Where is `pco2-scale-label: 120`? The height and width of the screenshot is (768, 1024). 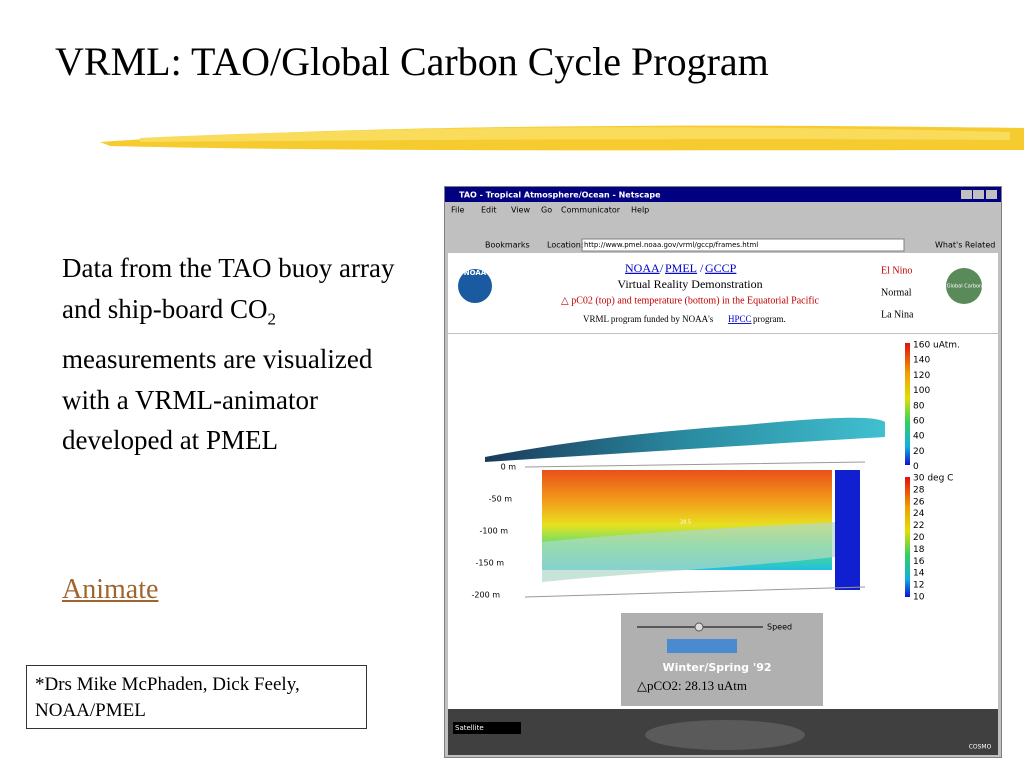 pco2-scale-label: 120 is located at coordinates (921, 376).